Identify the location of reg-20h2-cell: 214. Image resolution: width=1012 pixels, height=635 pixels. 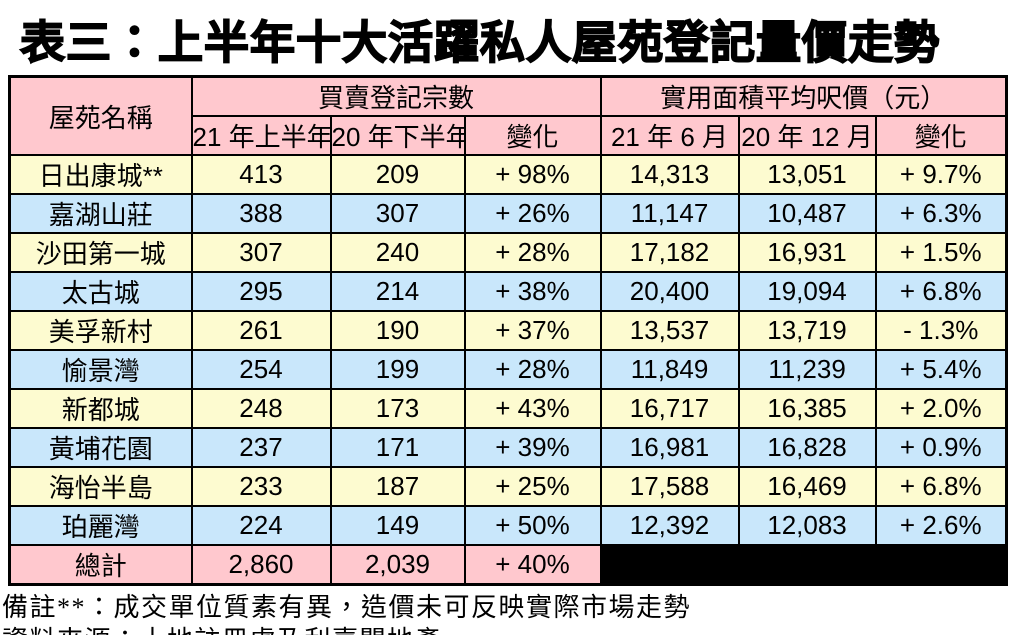
(397, 291).